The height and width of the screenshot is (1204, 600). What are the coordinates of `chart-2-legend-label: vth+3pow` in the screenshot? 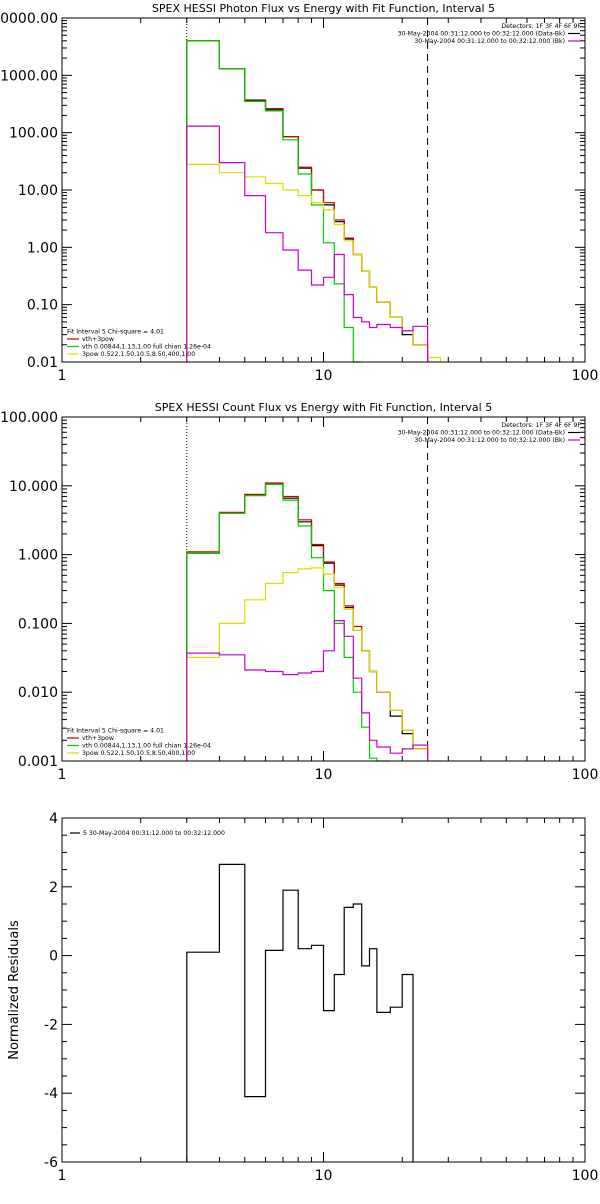 It's located at (98, 738).